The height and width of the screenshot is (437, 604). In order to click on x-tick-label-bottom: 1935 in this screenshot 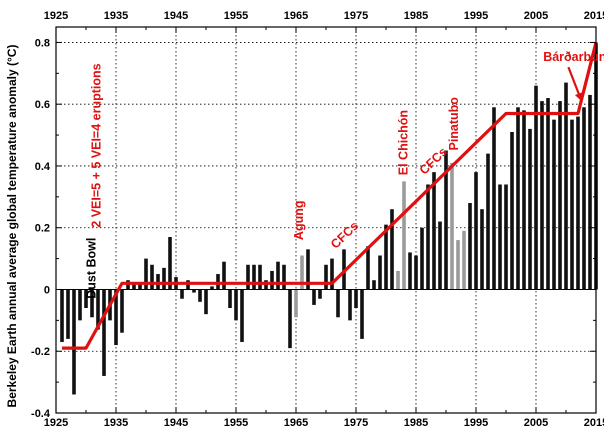, I will do `click(116, 423)`.